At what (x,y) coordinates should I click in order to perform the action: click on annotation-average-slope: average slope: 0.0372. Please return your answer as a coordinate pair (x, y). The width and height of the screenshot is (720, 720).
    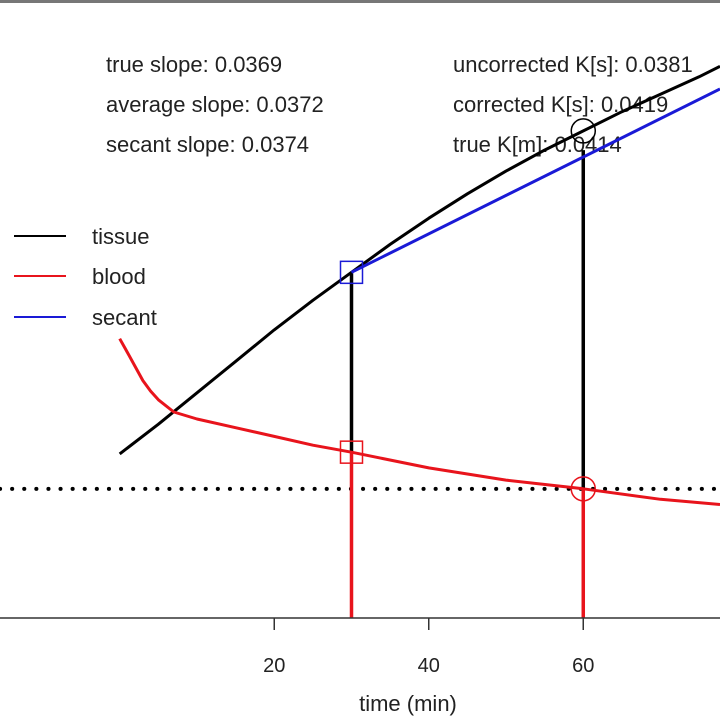
    Looking at the image, I should click on (215, 104).